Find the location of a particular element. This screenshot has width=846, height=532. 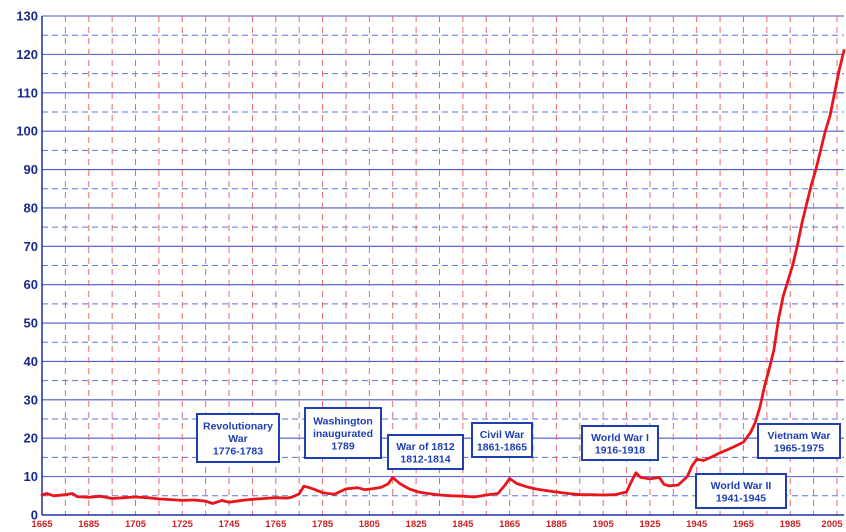

y-tick-label: 30 is located at coordinates (31, 399).